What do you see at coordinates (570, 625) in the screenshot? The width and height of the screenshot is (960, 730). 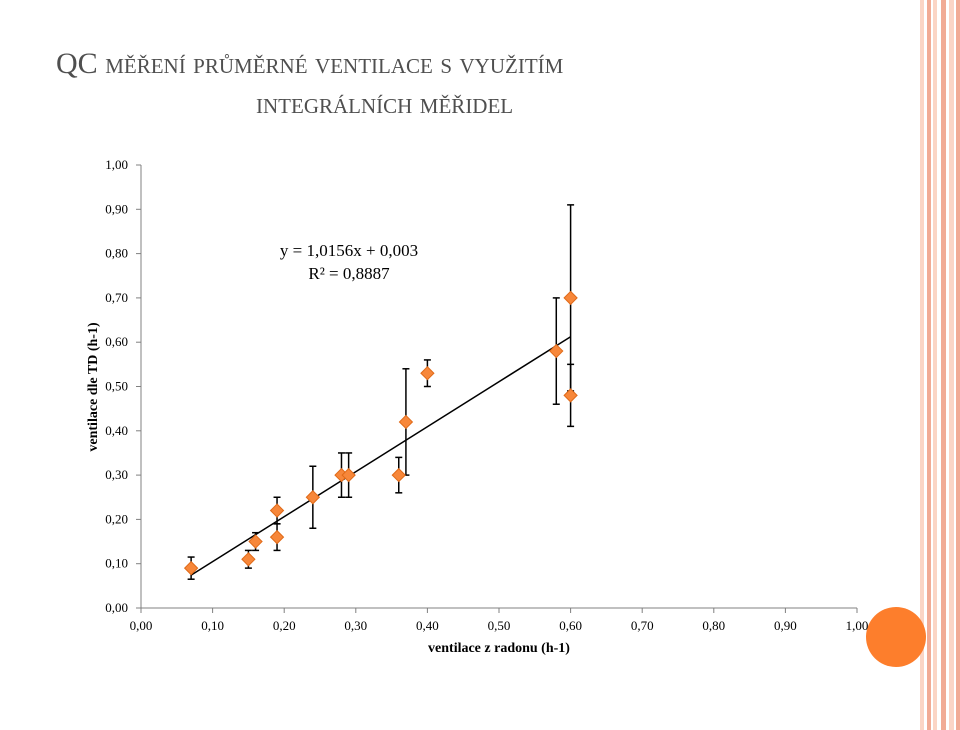 I see `x-tick-label: 0,60` at bounding box center [570, 625].